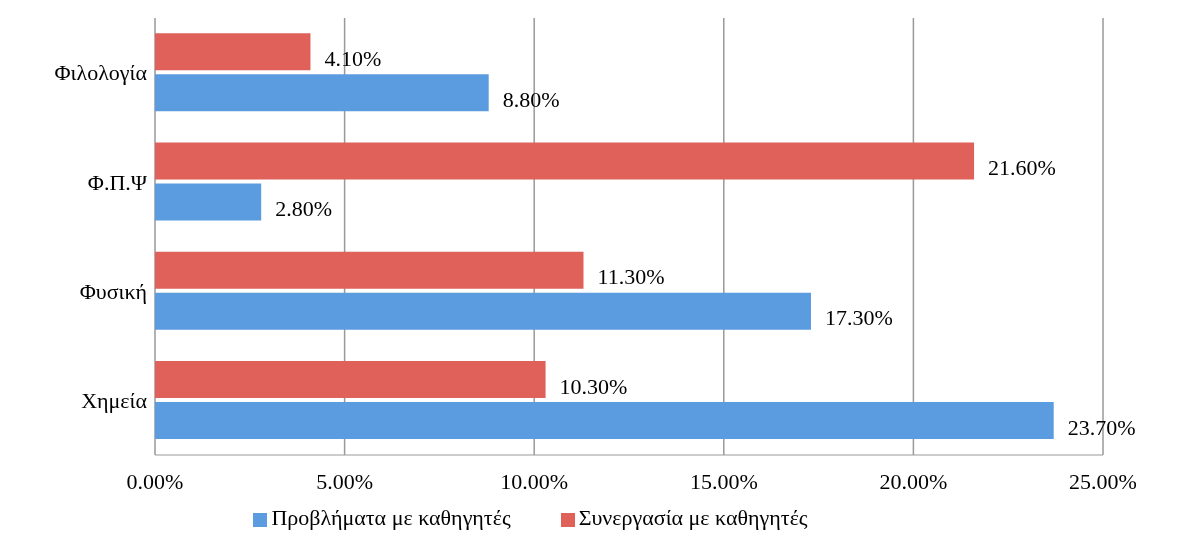 Image resolution: width=1181 pixels, height=539 pixels. What do you see at coordinates (631, 277) in the screenshot?
I see `data-label: 11.30%` at bounding box center [631, 277].